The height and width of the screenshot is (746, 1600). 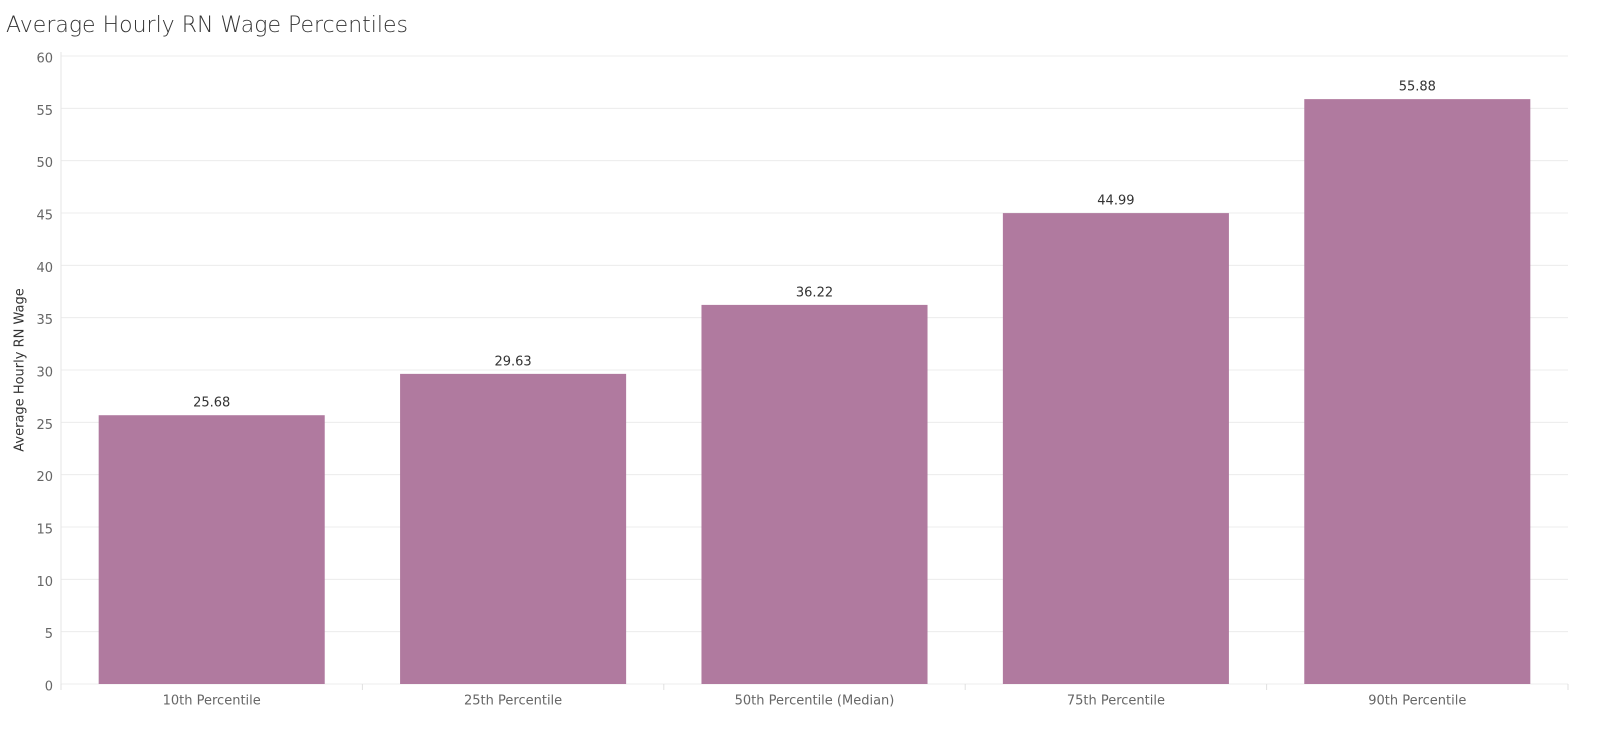 I want to click on y-tick-label: 30, so click(x=44, y=373).